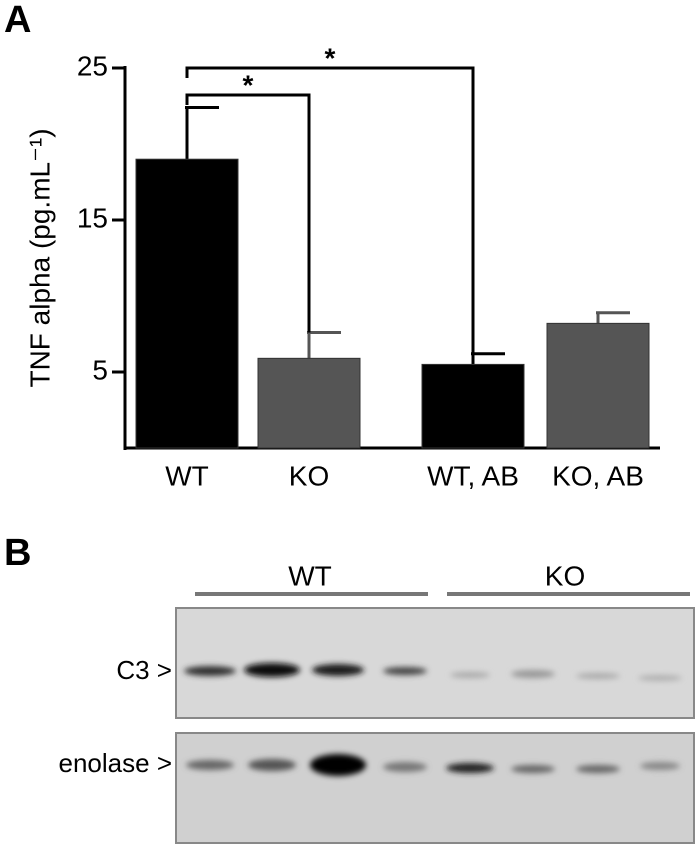 The height and width of the screenshot is (853, 700). I want to click on x-tick-label: WT, so click(187, 475).